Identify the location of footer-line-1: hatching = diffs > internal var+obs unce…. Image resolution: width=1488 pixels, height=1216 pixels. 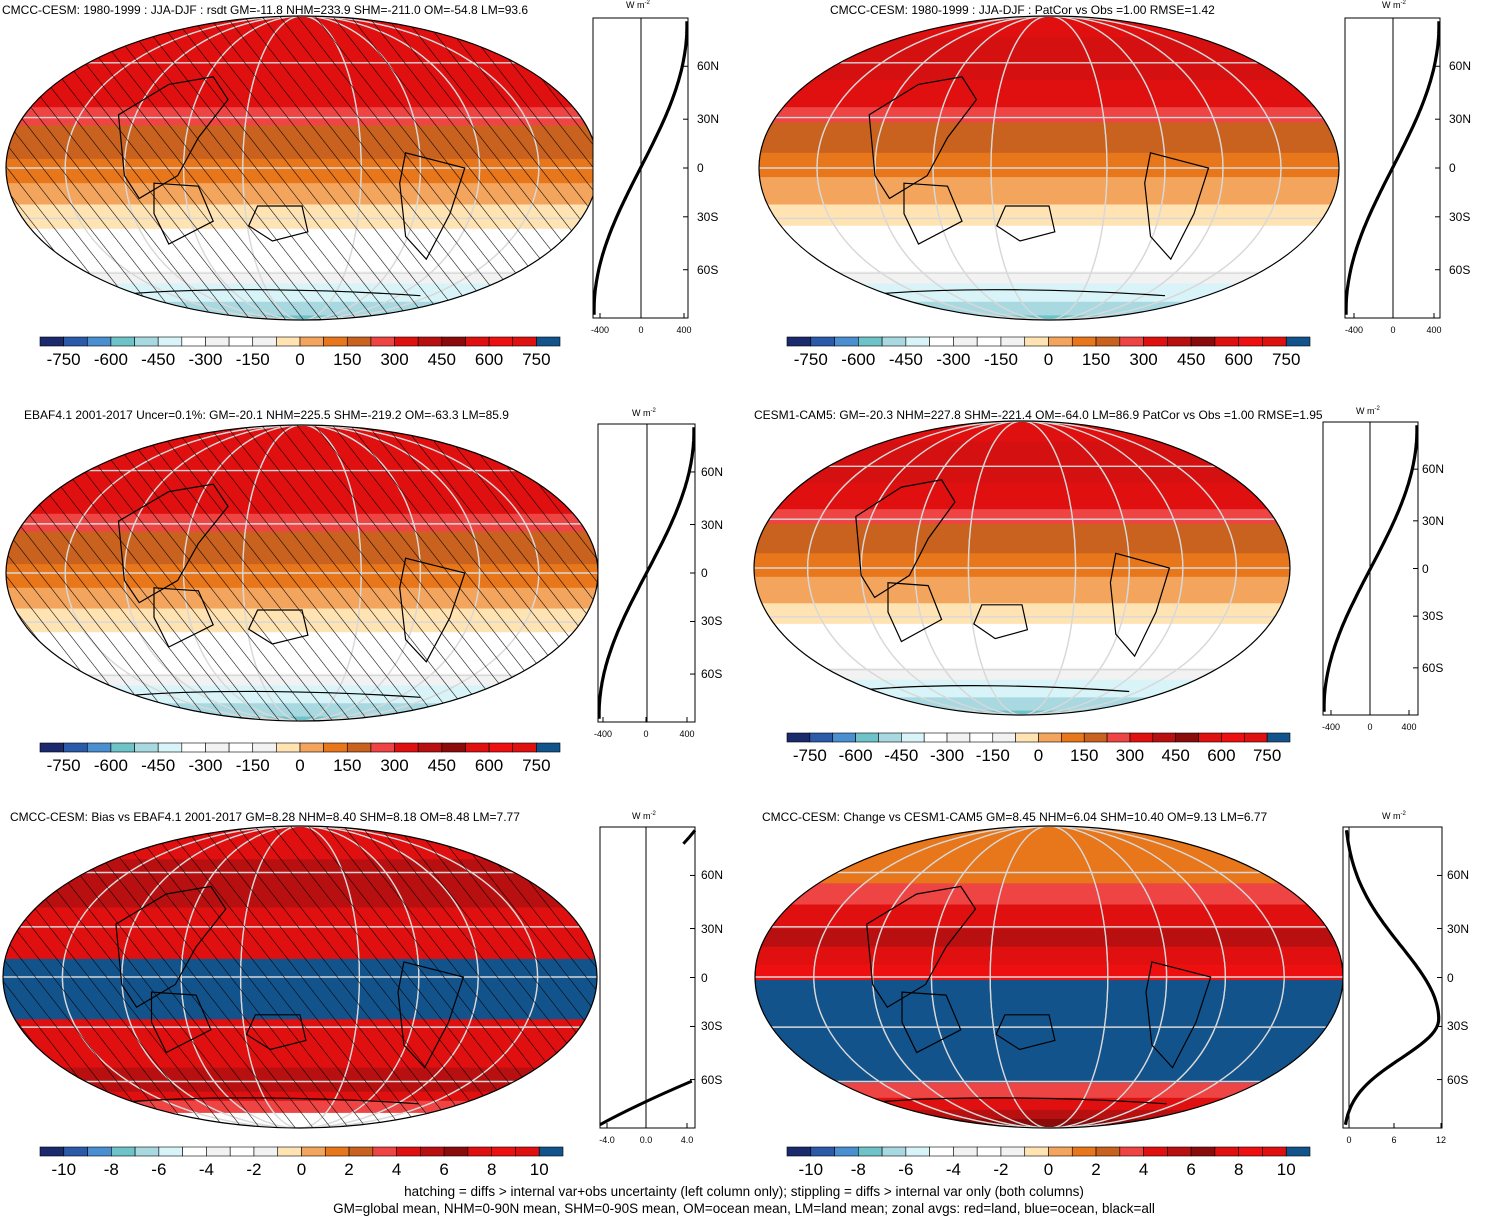
(744, 1191).